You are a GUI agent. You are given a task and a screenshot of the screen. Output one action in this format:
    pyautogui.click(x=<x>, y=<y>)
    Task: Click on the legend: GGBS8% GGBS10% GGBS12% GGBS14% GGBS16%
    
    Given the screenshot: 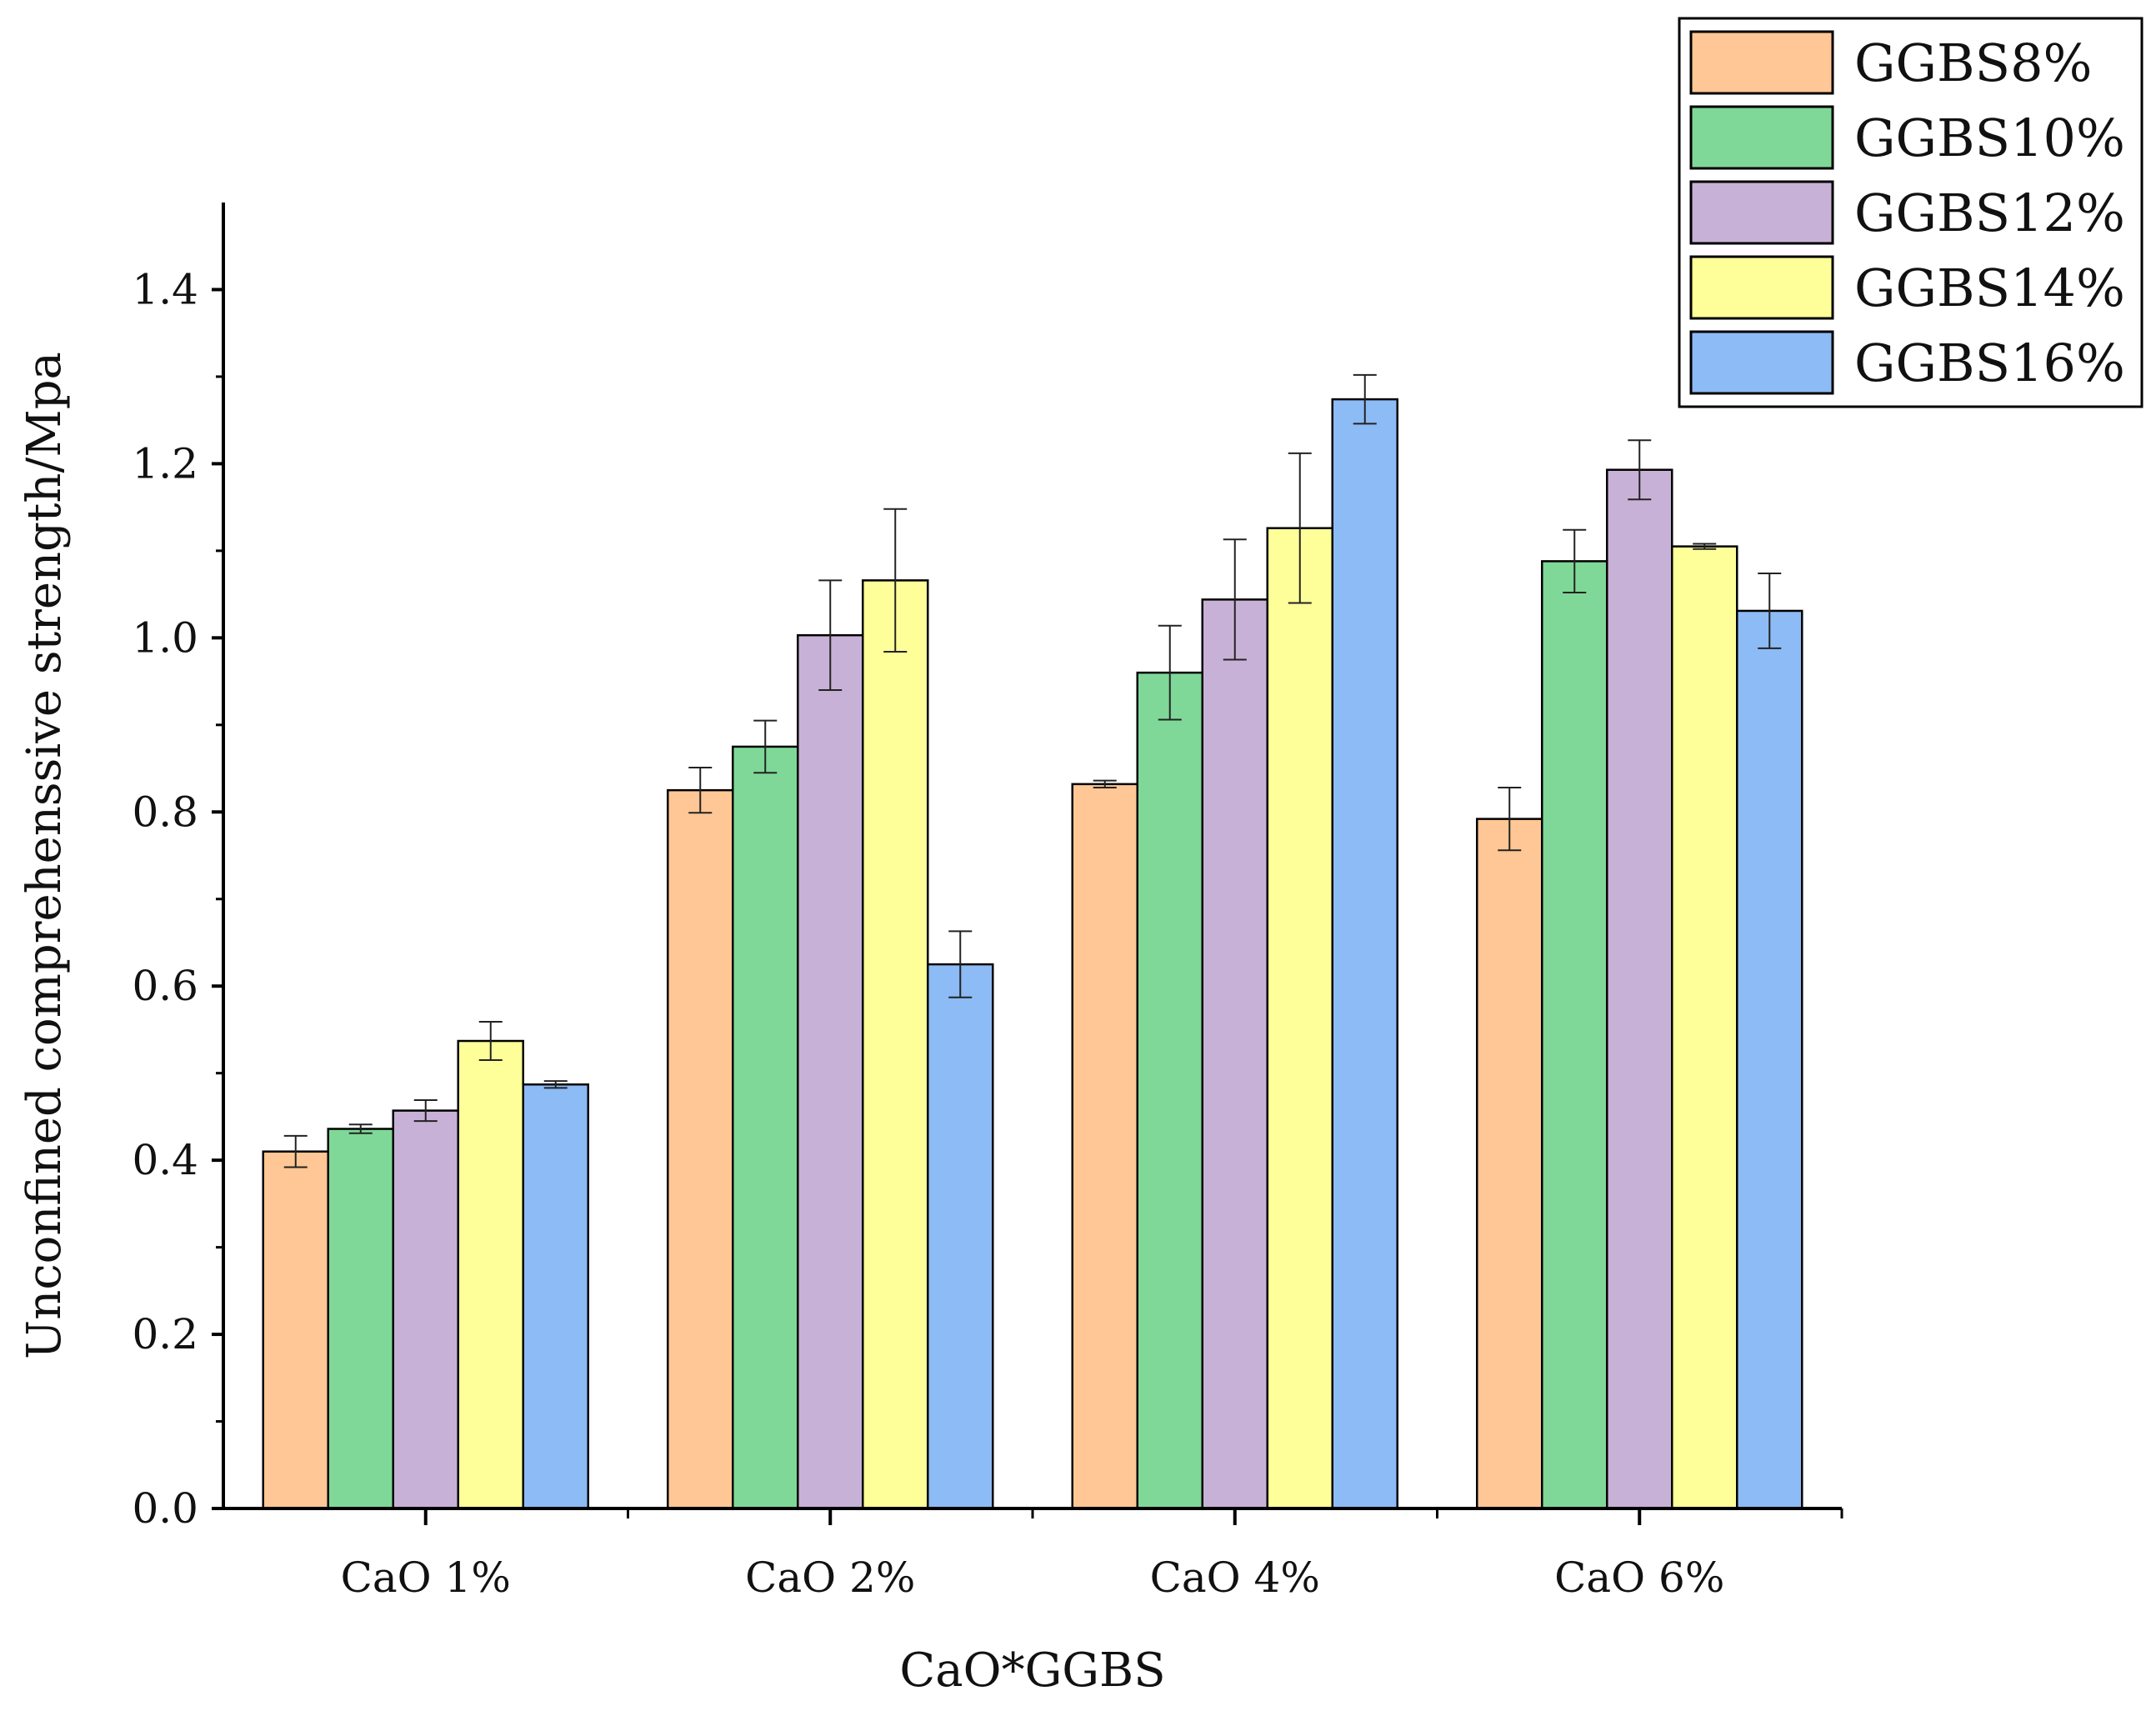 What is the action you would take?
    pyautogui.click(x=1910, y=213)
    